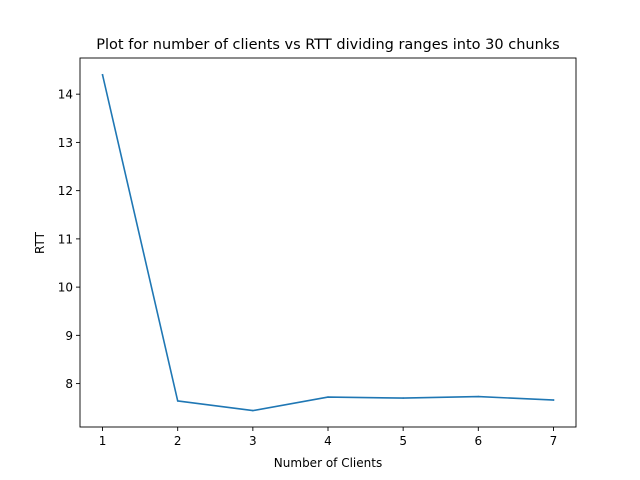 The image size is (640, 480). Describe the element at coordinates (554, 441) in the screenshot. I see `x-tick-label: 7` at that location.